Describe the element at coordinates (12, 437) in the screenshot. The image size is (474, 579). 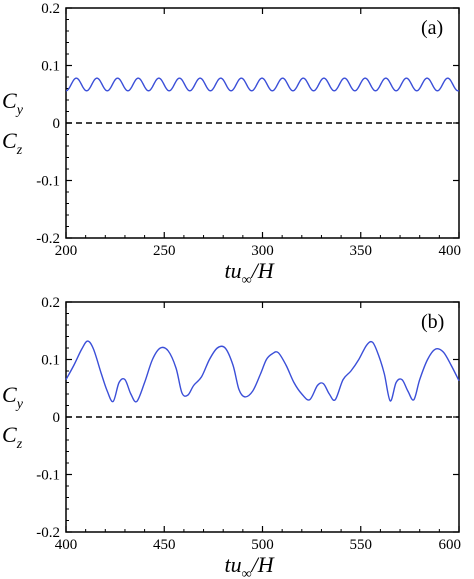
I see `panel-b-ylabel-cz: Cz` at that location.